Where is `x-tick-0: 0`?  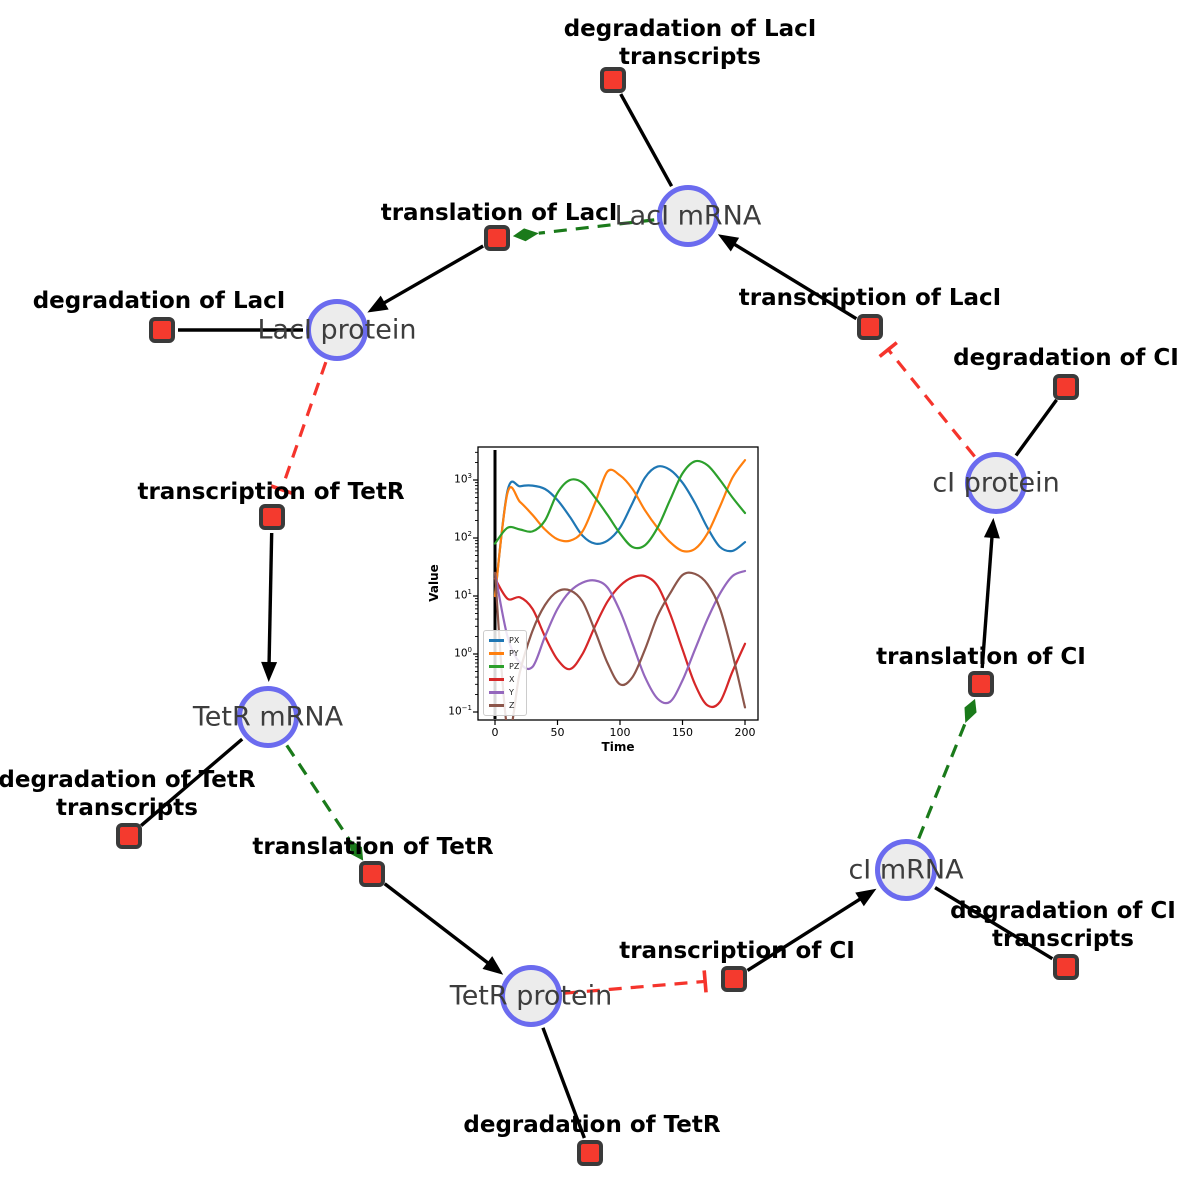
x-tick-0: 0 is located at coordinates (495, 732).